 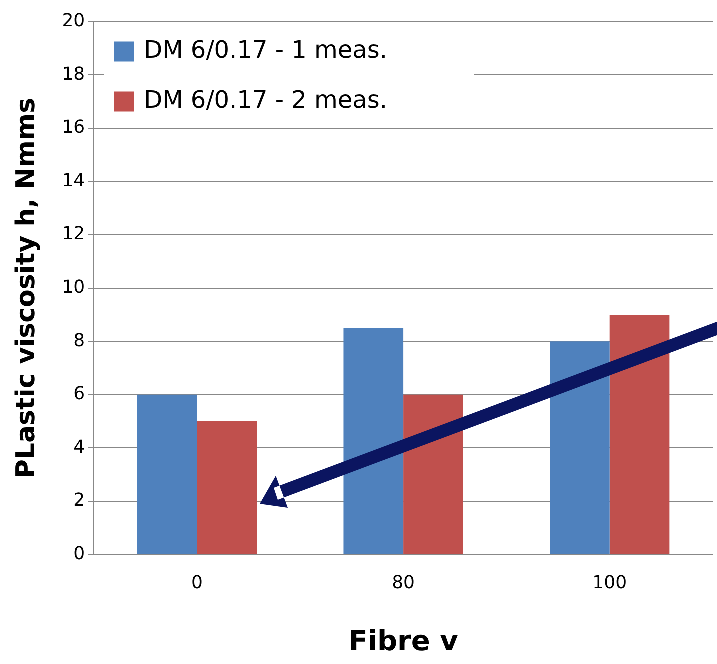 I want to click on y-tick-label: 18, so click(x=74, y=74).